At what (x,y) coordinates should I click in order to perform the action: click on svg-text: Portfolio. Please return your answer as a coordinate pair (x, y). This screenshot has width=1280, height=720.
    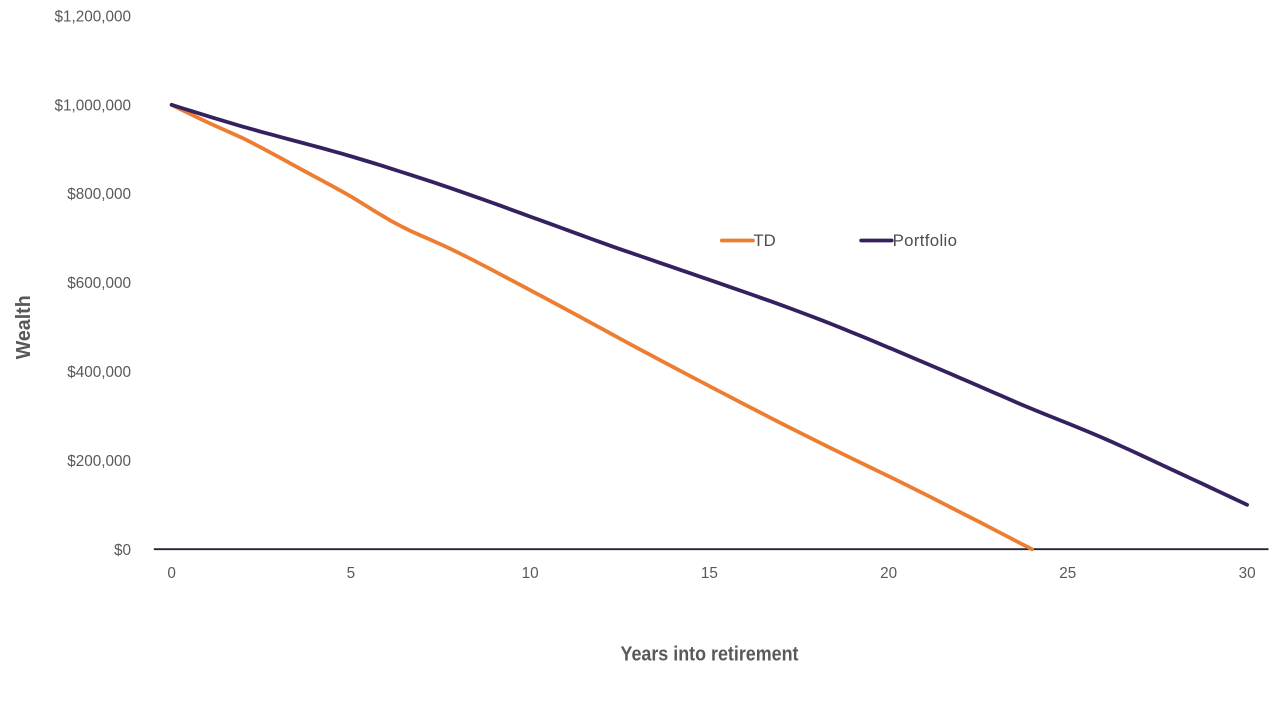
    Looking at the image, I should click on (925, 240).